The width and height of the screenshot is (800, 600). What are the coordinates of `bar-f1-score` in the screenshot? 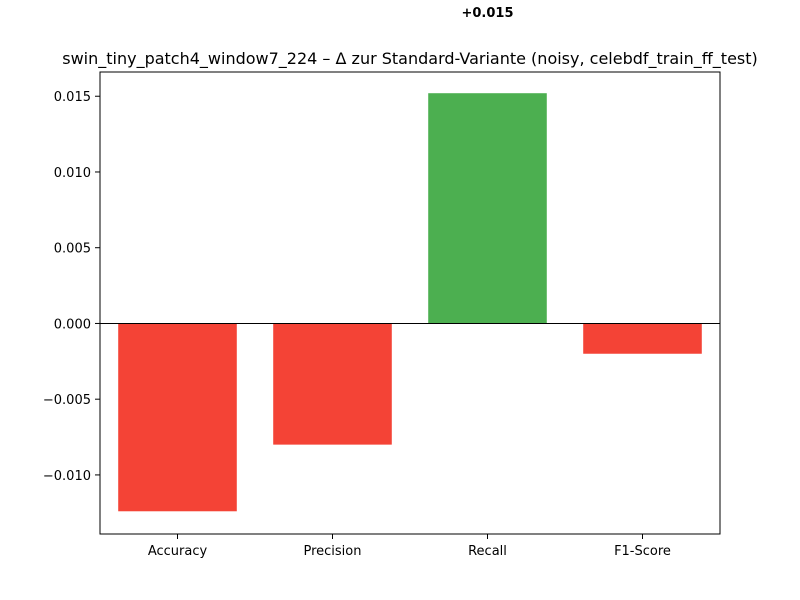 It's located at (642, 338).